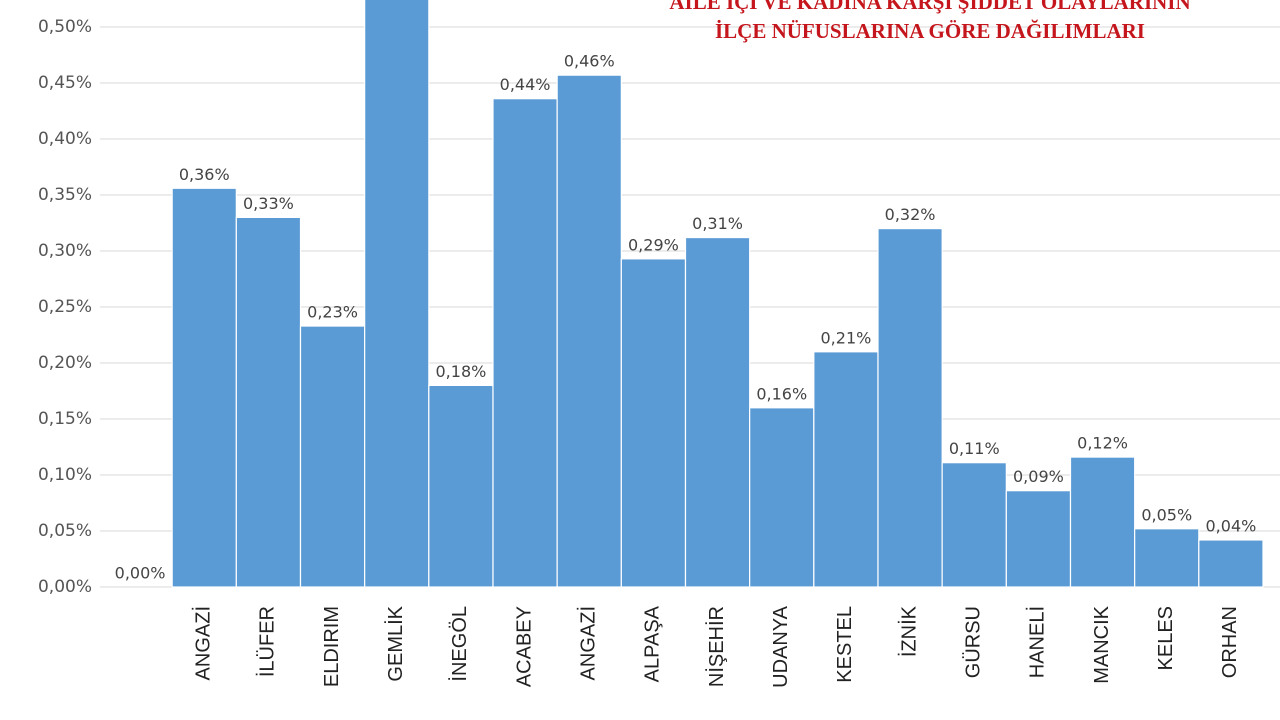  Describe the element at coordinates (65, 27) in the screenshot. I see `y-tick-label: 0,50%` at that location.